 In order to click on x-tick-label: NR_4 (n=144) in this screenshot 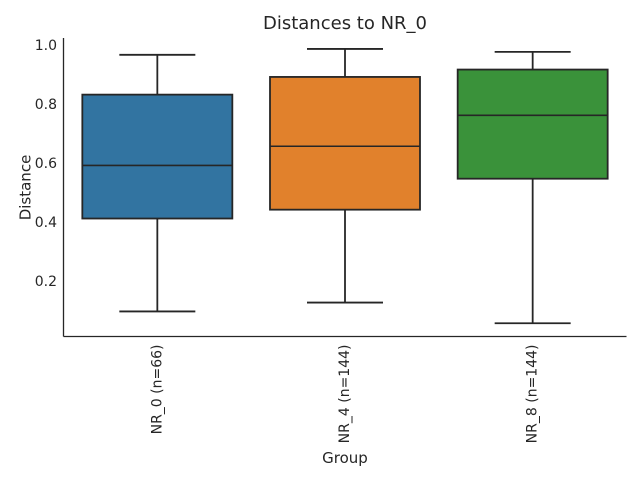, I will do `click(345, 394)`.